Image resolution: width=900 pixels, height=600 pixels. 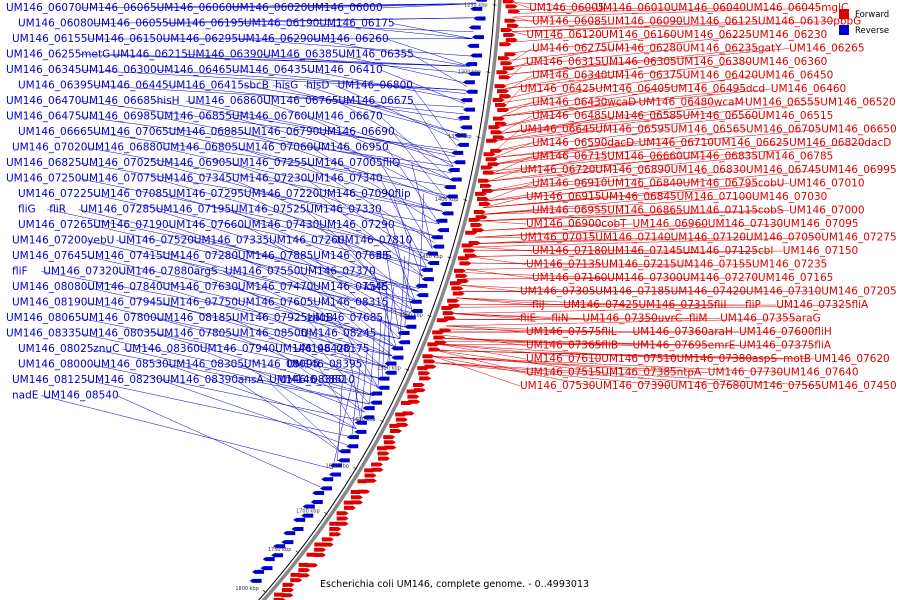 I want to click on forward-gene-label: UM146_06625, so click(x=751, y=143).